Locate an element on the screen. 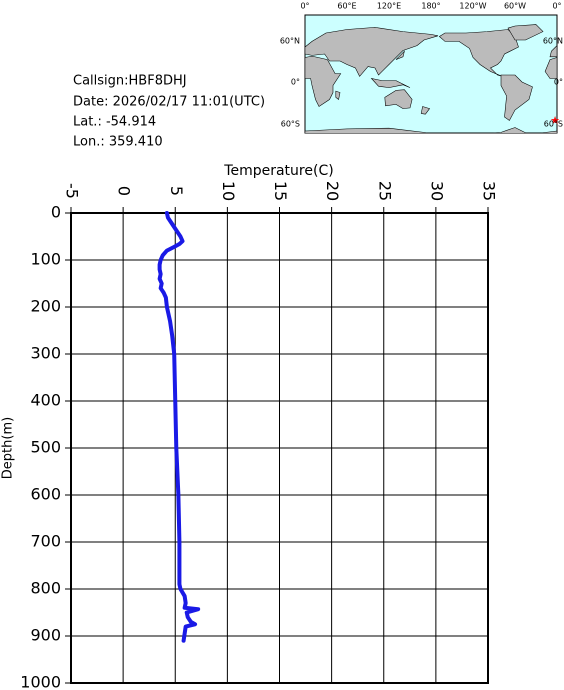  y-tick-label: 800 is located at coordinates (45, 588).